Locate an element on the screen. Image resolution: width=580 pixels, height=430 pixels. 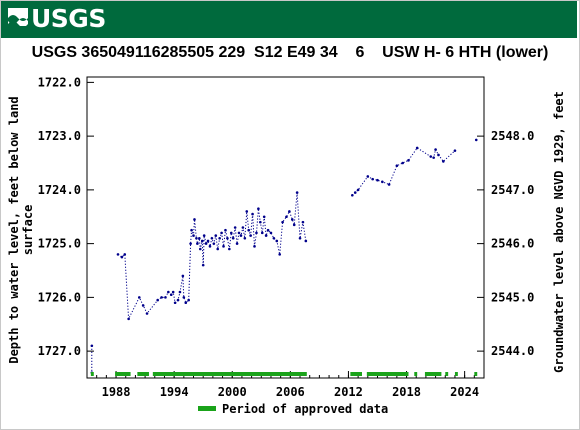
approved-periods is located at coordinates (284, 374).